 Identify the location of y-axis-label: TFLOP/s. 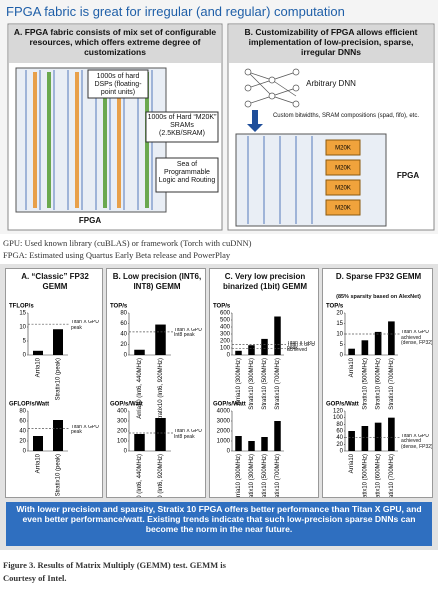
(21, 307).